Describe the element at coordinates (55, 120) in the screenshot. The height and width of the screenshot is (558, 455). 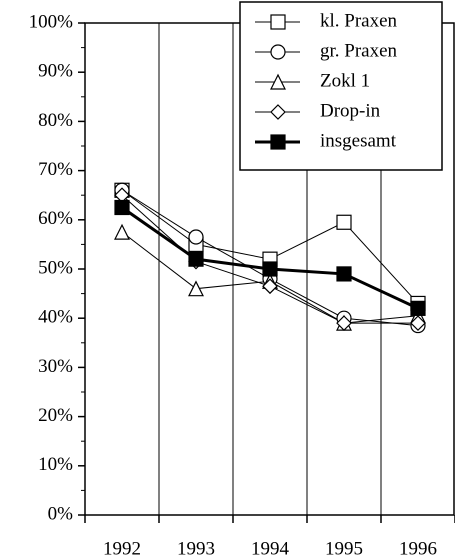
I see `y-tick-label: 80%` at that location.